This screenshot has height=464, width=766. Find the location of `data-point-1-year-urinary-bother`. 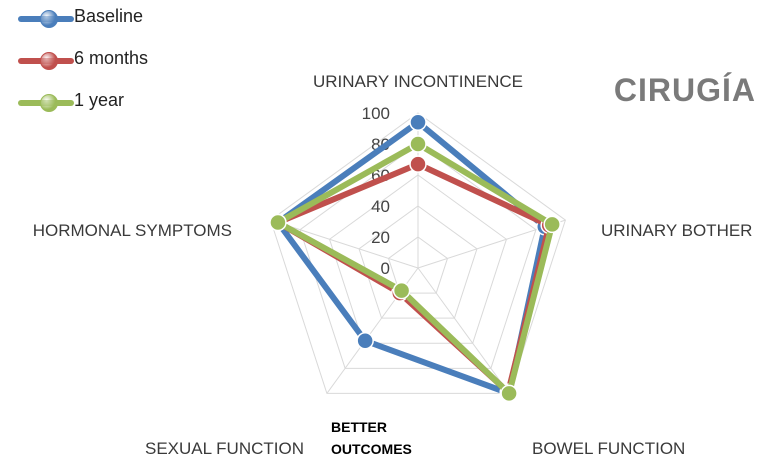

data-point-1-year-urinary-bother is located at coordinates (552, 224).